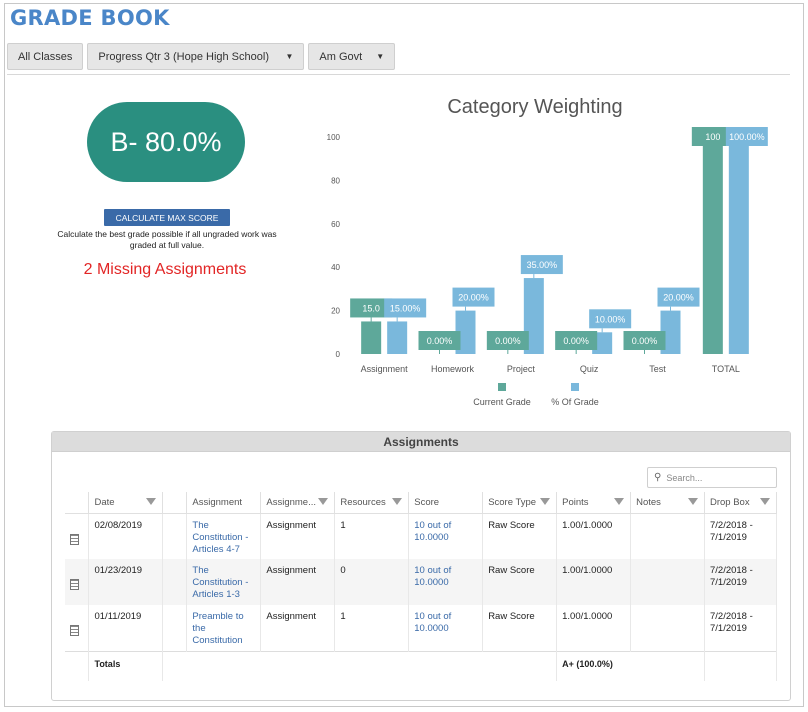 This screenshot has height=712, width=808. What do you see at coordinates (335, 267) in the screenshot?
I see `y-tick-label: 40` at bounding box center [335, 267].